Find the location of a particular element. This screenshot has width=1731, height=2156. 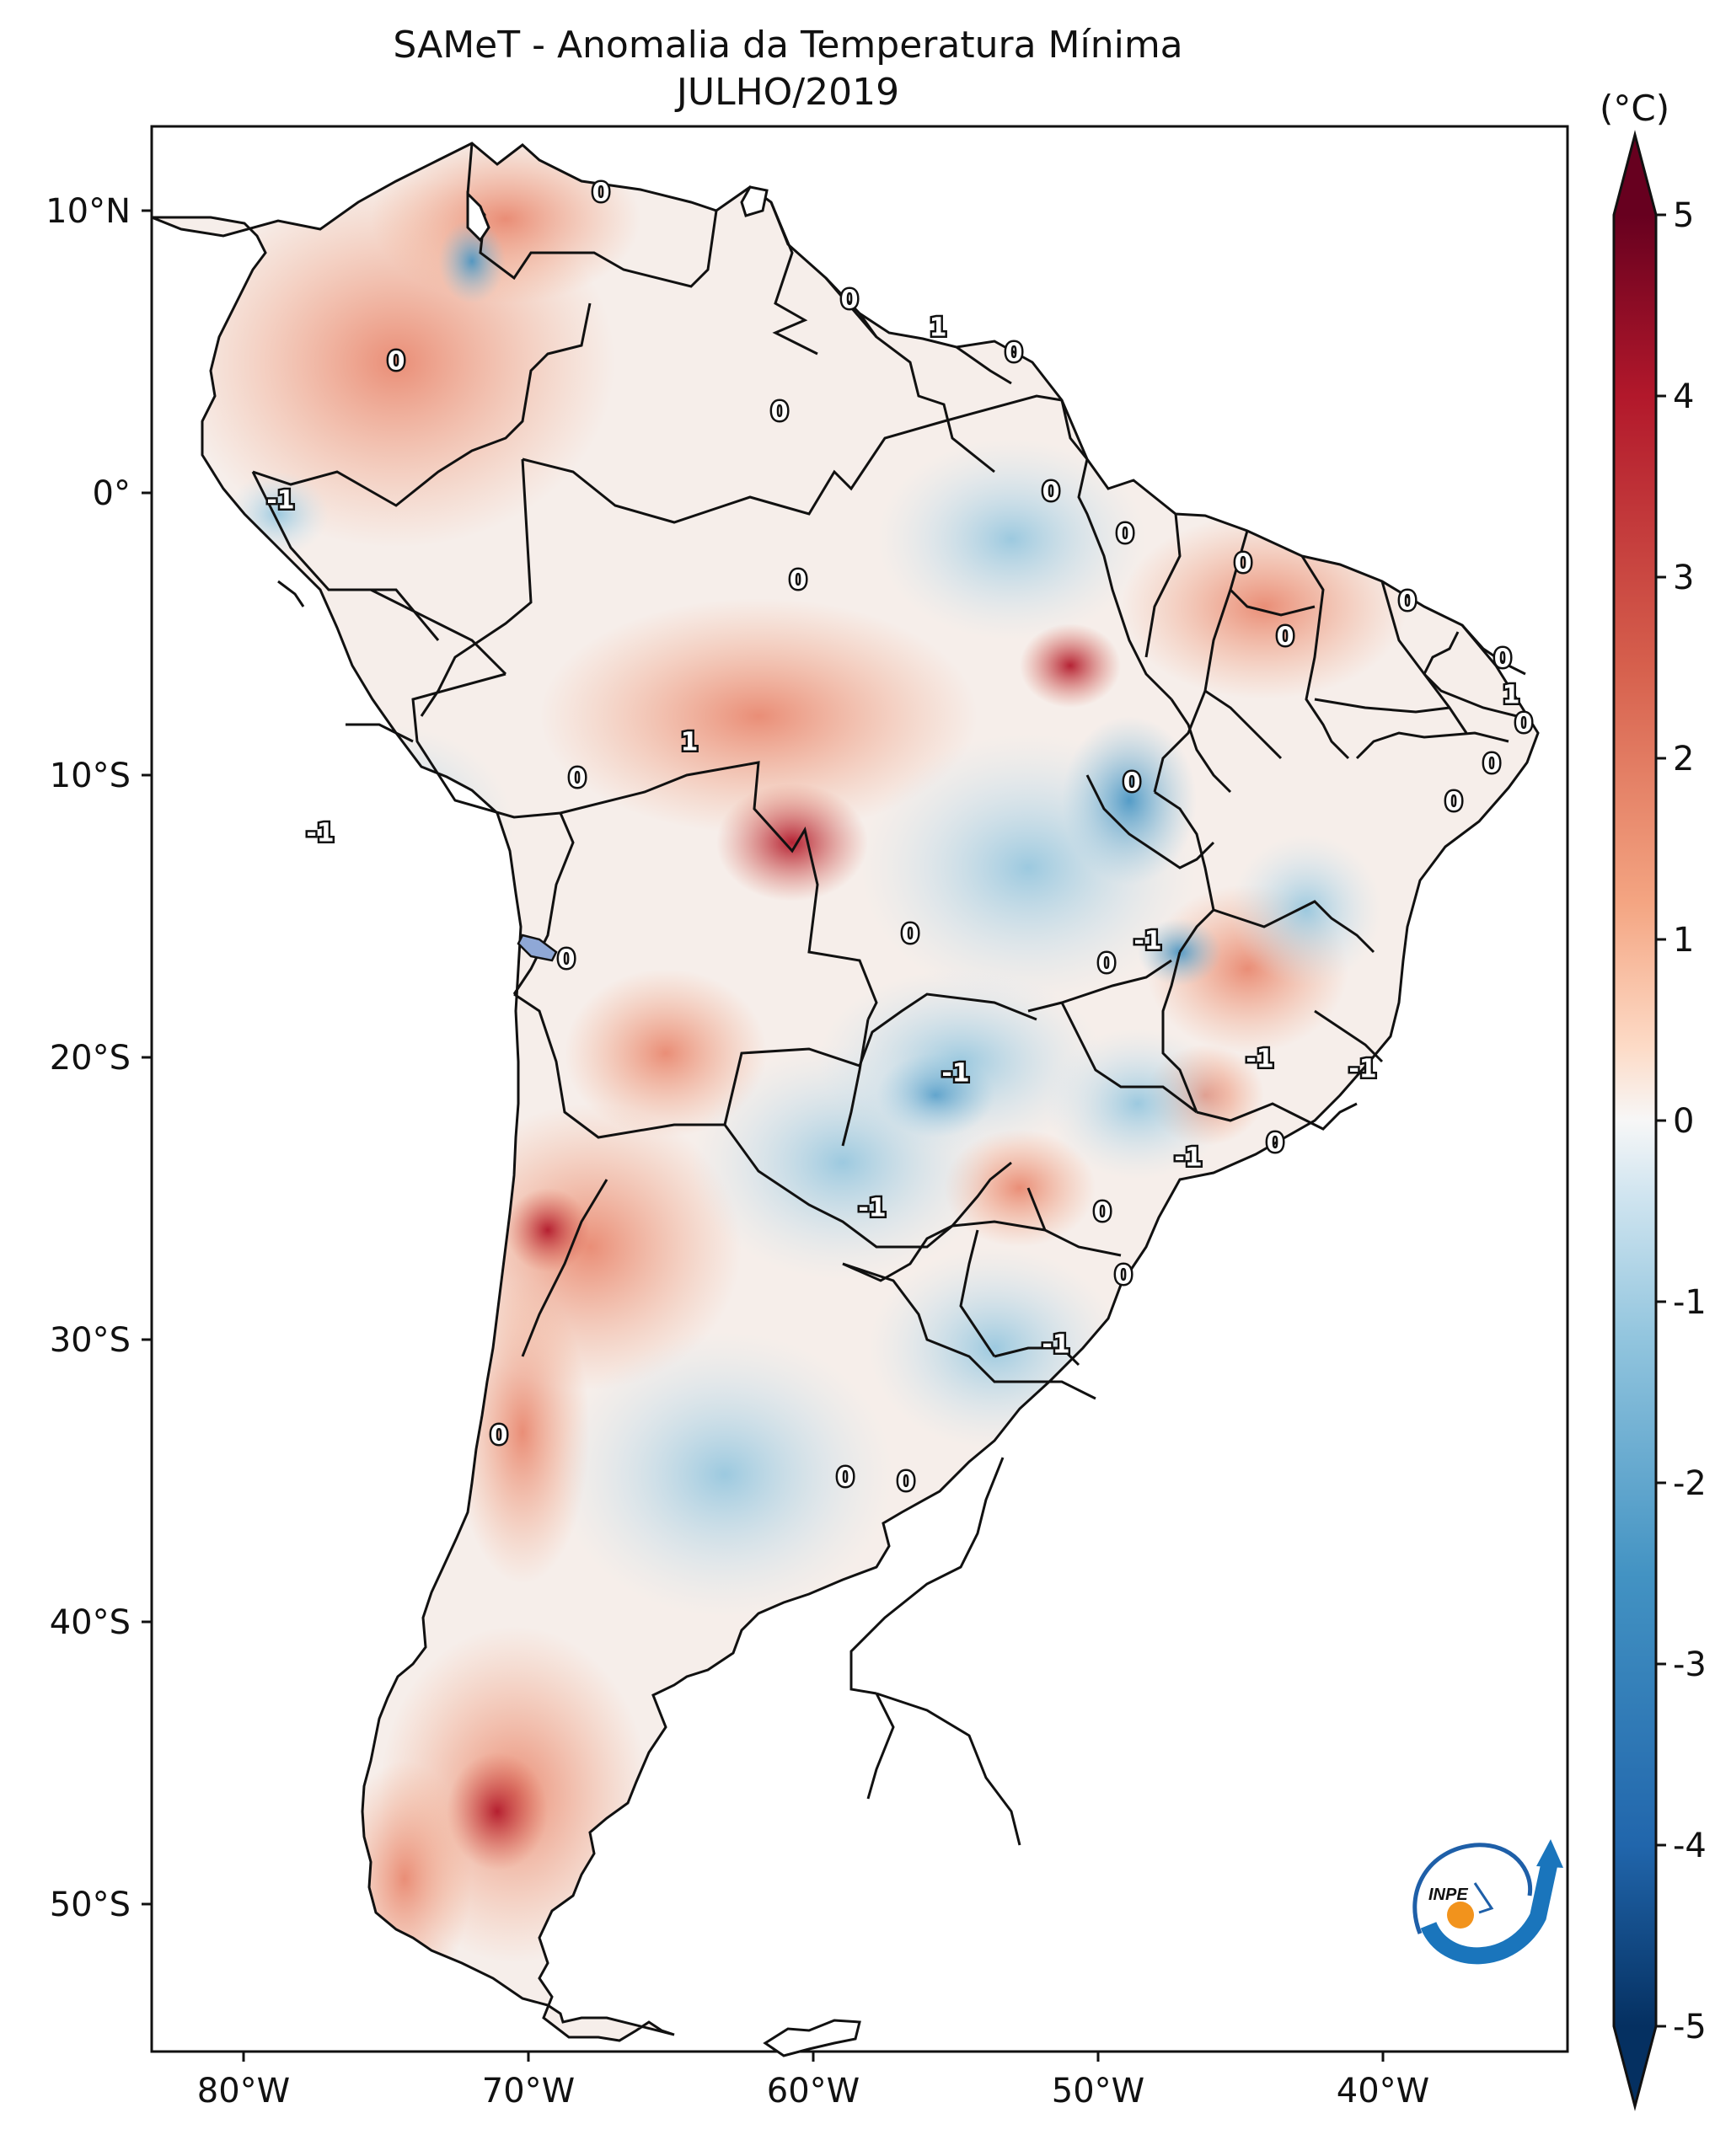

colorbar-tick-label: -1 is located at coordinates (1690, 1302).